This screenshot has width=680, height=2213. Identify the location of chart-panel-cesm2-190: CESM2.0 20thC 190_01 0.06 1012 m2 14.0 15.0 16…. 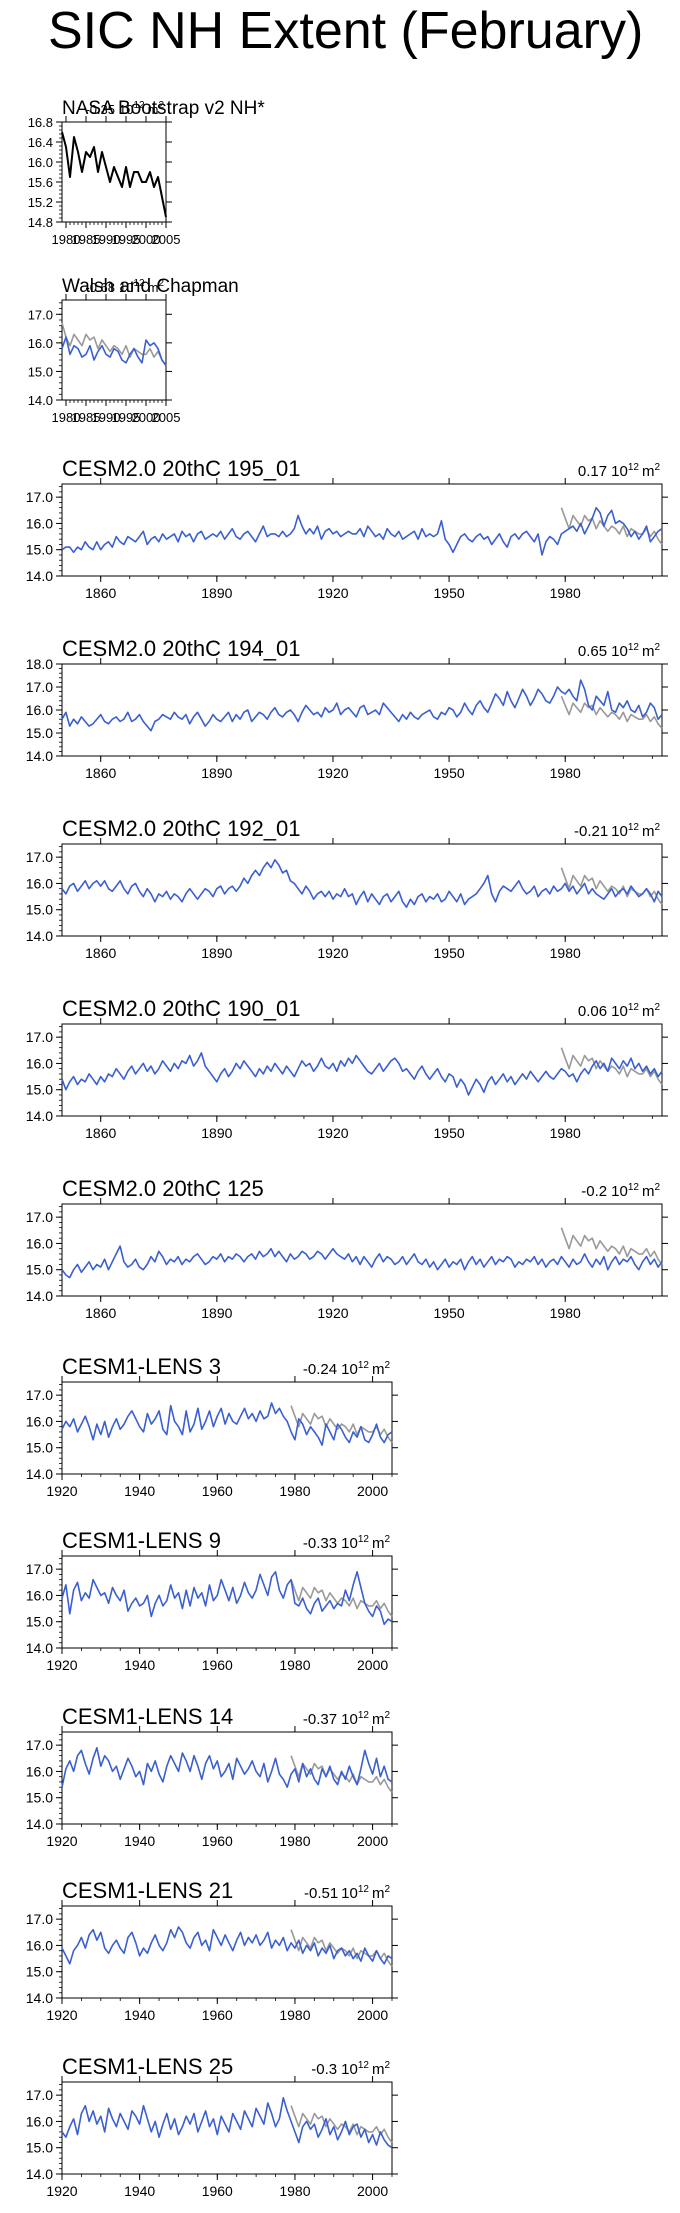
(347, 1068).